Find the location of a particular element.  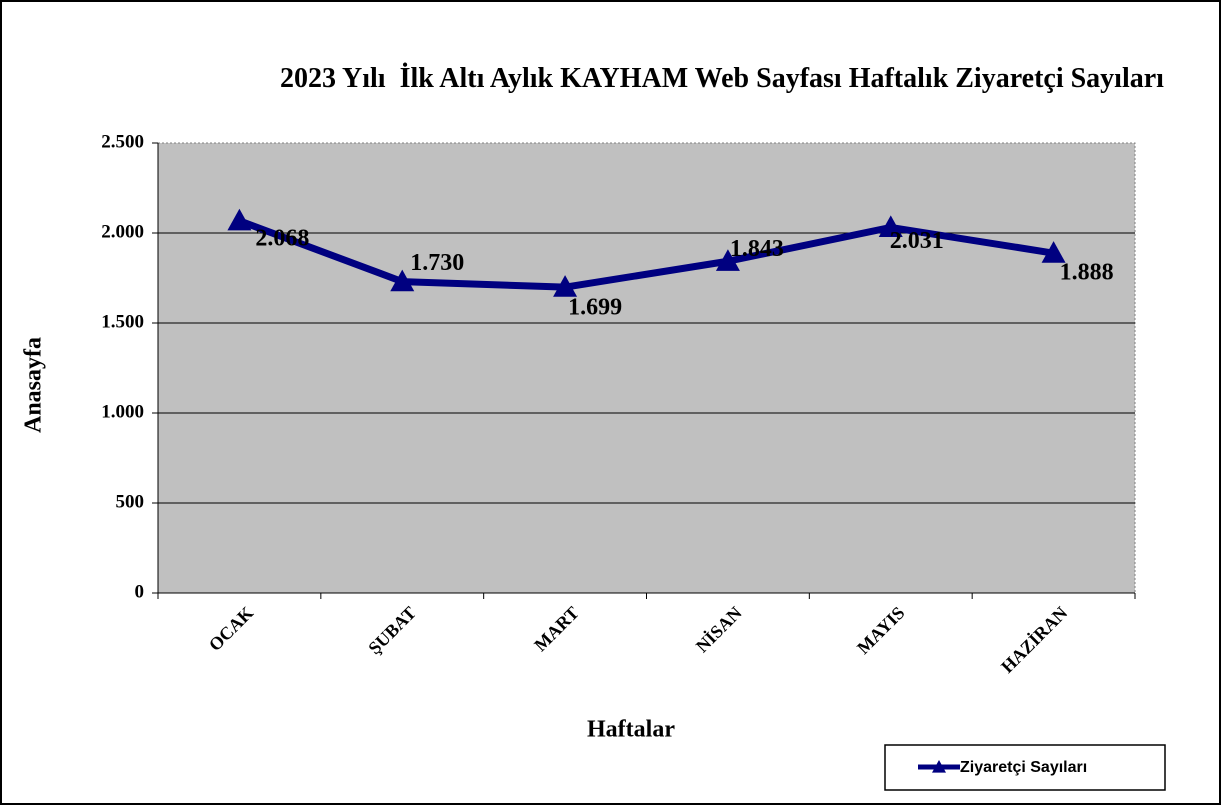

data-label: 1.888 is located at coordinates (1087, 273).